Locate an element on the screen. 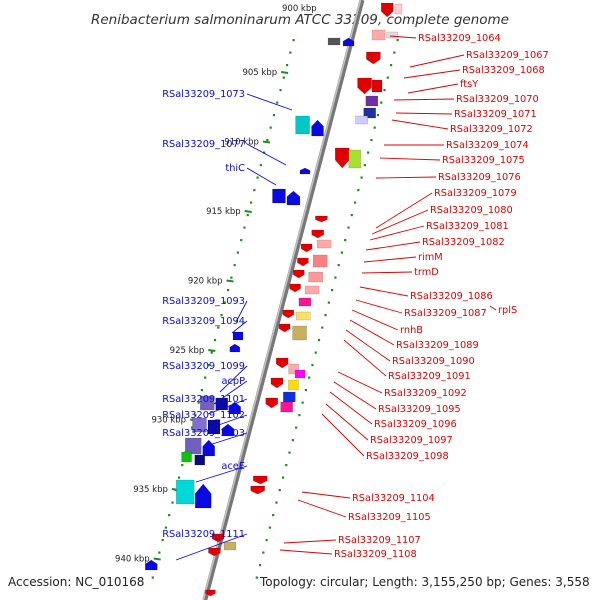 This screenshot has height=600, width=600. forward-gene-label: RSal33209_1101 is located at coordinates (203, 399).